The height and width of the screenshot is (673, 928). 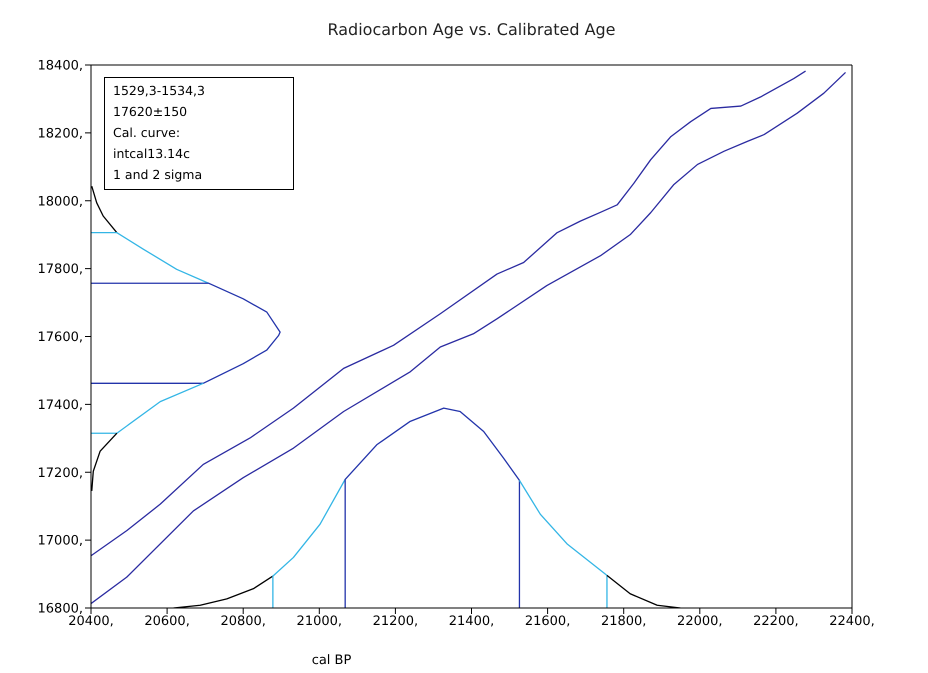 I want to click on x-tick-label: 22400,, so click(x=852, y=622).